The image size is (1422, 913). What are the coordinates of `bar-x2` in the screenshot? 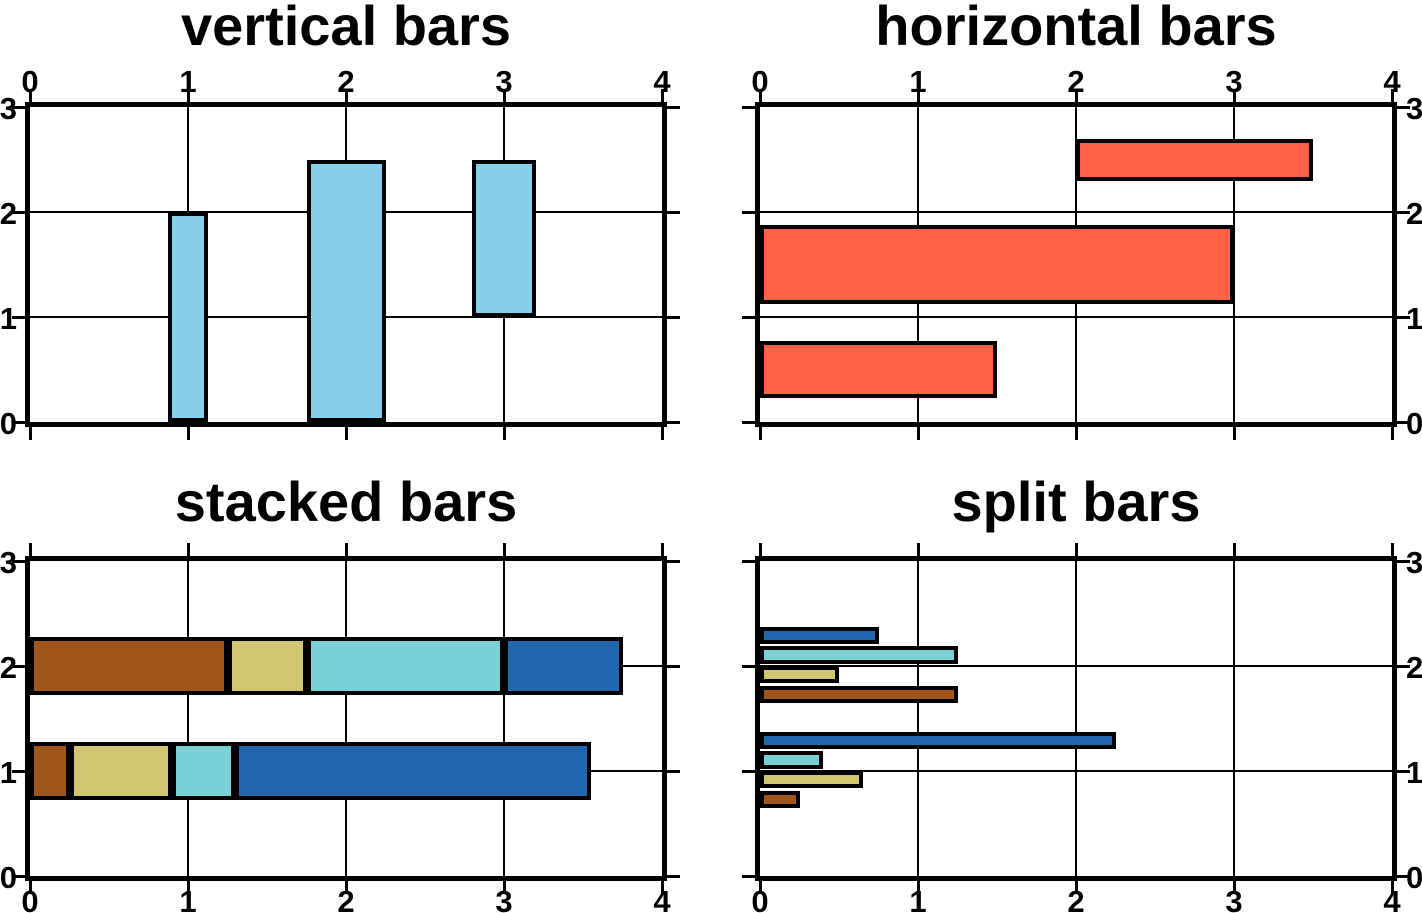 It's located at (346, 290).